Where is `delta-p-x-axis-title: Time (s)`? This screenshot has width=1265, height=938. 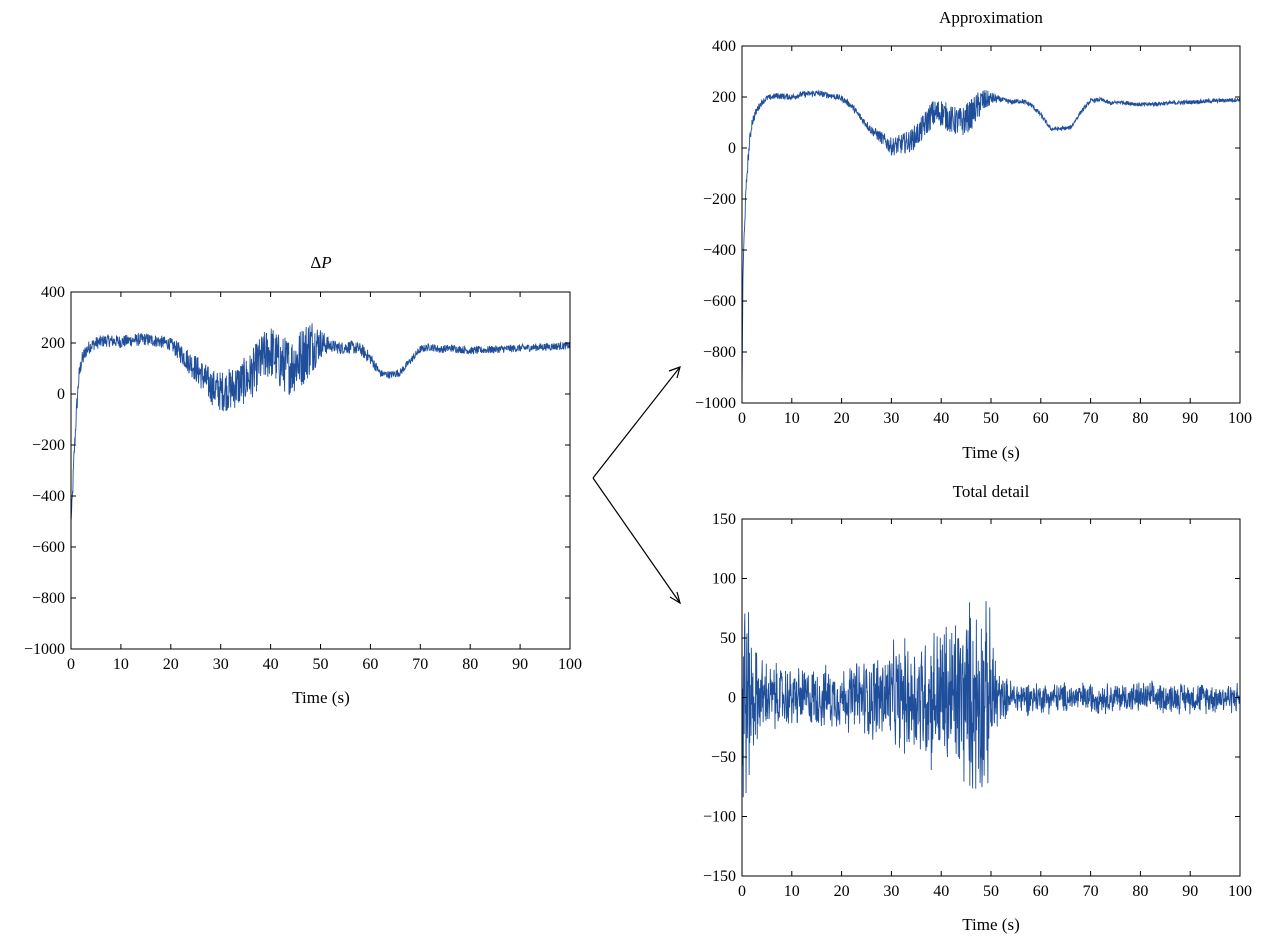
delta-p-x-axis-title: Time (s) is located at coordinates (320, 697).